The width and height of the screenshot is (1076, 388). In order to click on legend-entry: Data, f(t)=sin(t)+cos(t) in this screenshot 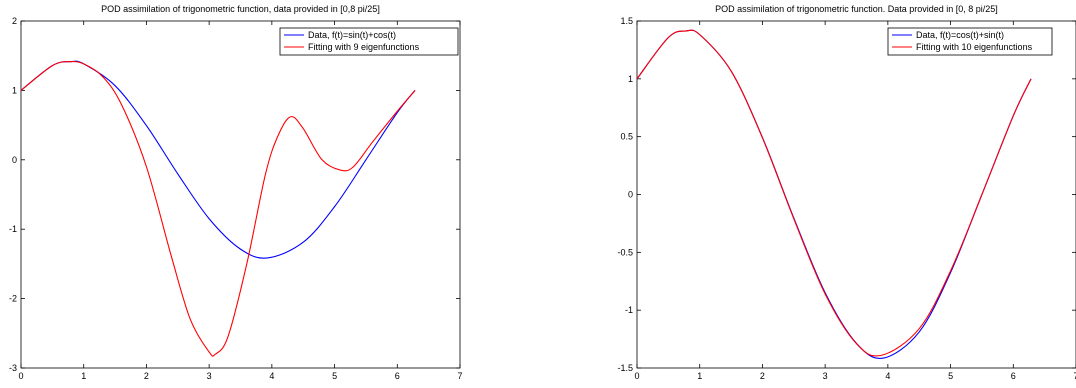, I will do `click(352, 35)`.